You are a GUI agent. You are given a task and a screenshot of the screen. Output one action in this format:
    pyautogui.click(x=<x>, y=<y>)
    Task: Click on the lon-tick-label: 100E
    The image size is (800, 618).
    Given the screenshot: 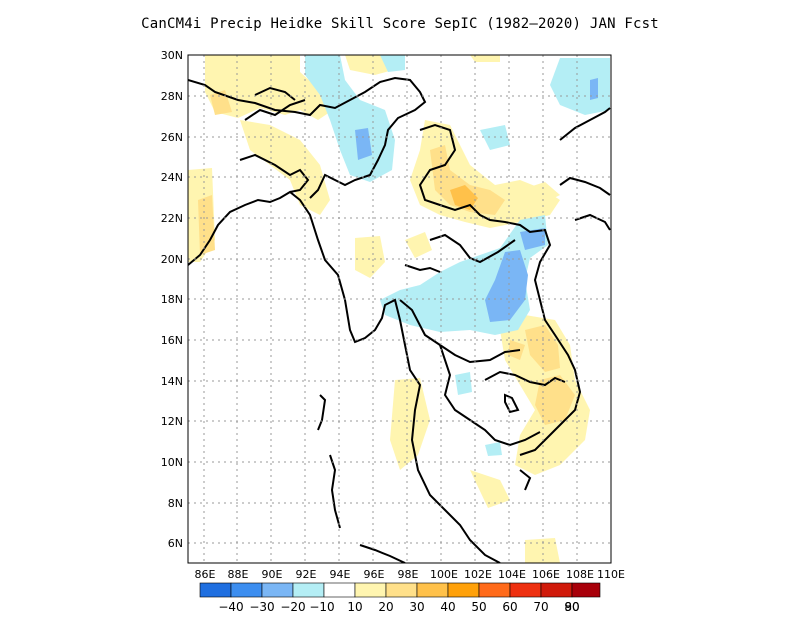 What is the action you would take?
    pyautogui.click(x=444, y=574)
    